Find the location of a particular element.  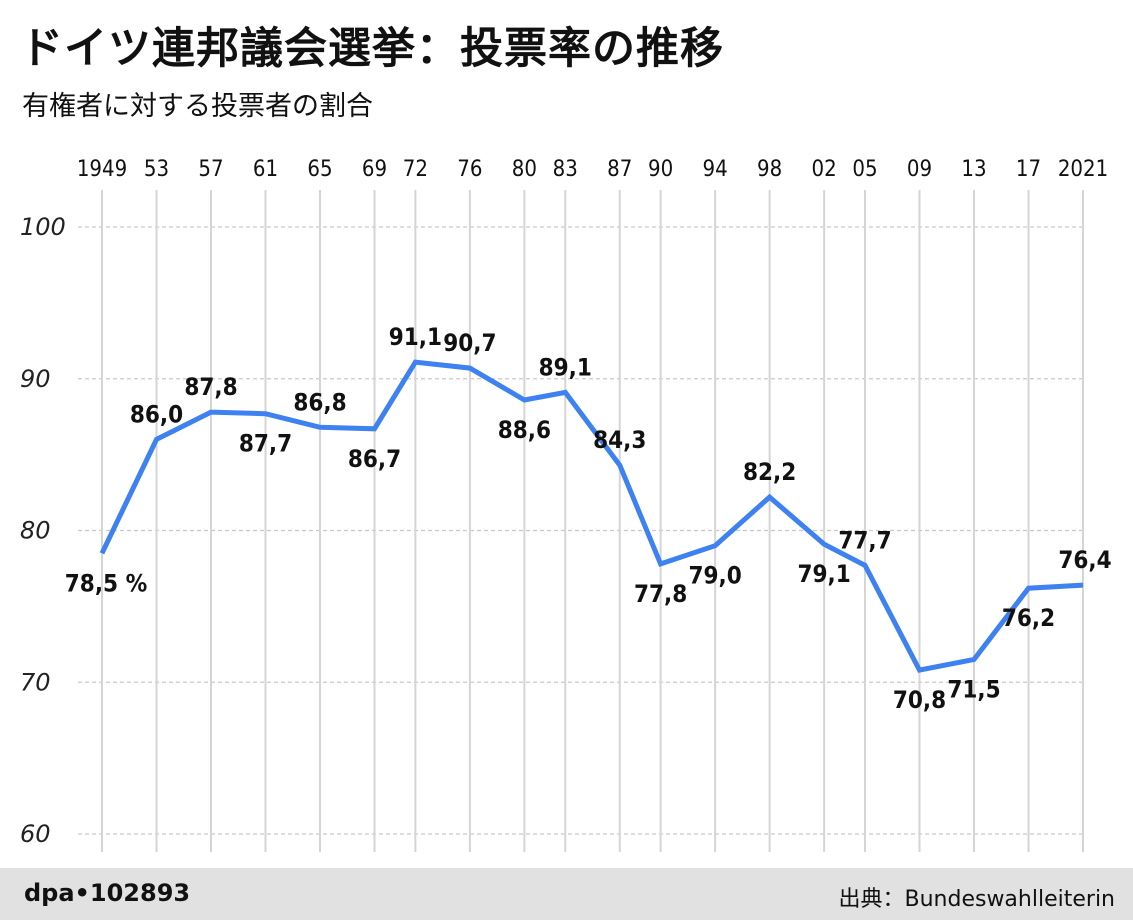

x-tick-label: 65 is located at coordinates (319, 169).